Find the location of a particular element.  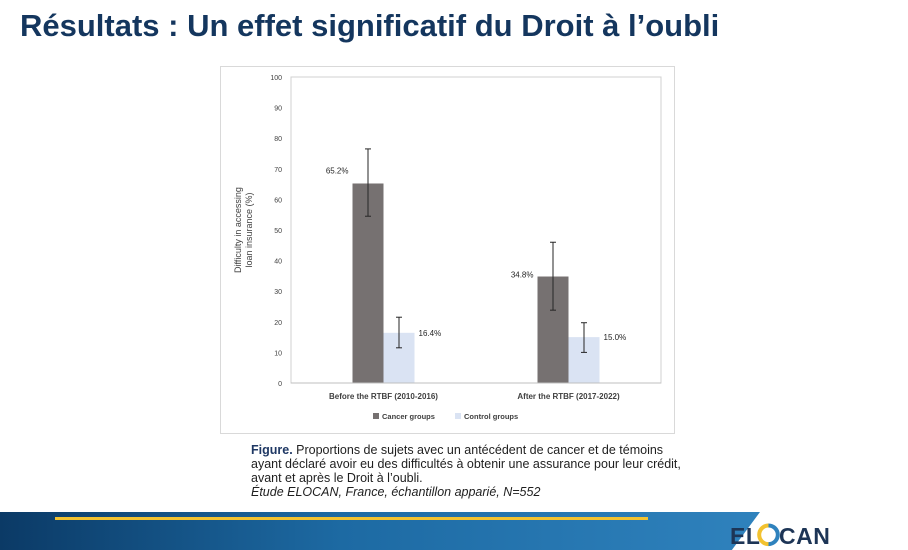

data-label: 65.2% is located at coordinates (337, 170).